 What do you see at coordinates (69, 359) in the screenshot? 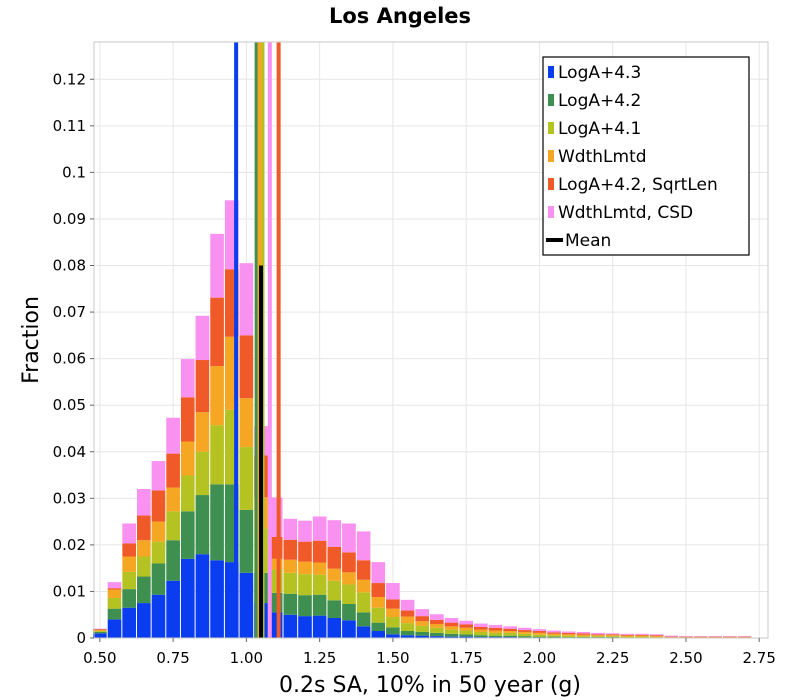
I see `y-tick-label: 0.06` at bounding box center [69, 359].